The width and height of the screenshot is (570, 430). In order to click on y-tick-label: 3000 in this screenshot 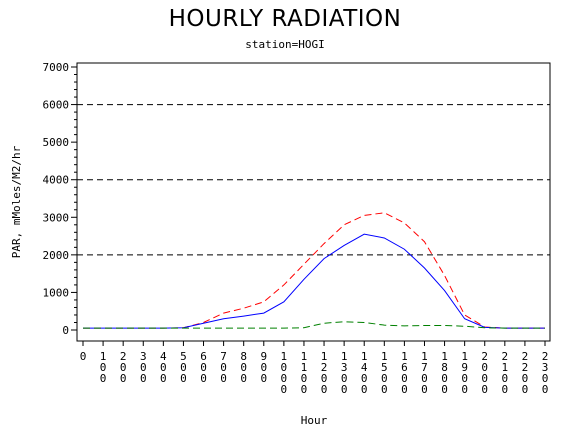, I will do `click(56, 217)`.